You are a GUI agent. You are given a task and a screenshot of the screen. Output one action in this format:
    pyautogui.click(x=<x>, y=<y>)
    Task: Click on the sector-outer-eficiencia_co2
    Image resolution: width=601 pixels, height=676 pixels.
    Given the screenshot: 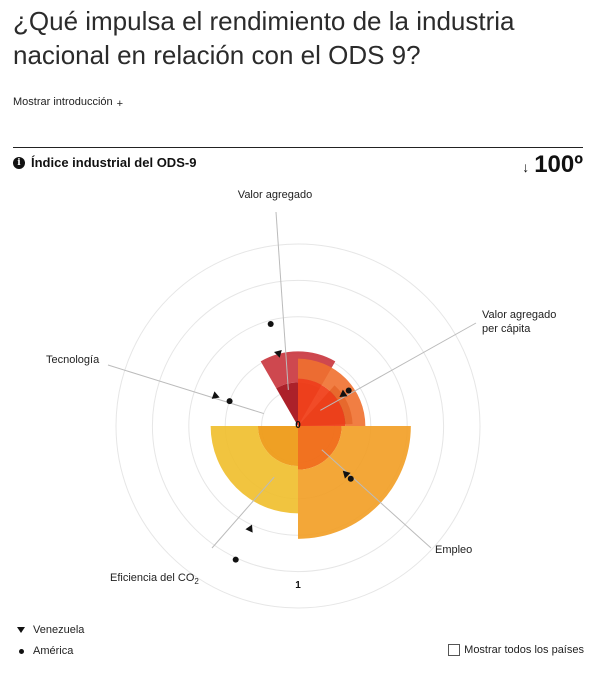 What is the action you would take?
    pyautogui.click(x=354, y=482)
    